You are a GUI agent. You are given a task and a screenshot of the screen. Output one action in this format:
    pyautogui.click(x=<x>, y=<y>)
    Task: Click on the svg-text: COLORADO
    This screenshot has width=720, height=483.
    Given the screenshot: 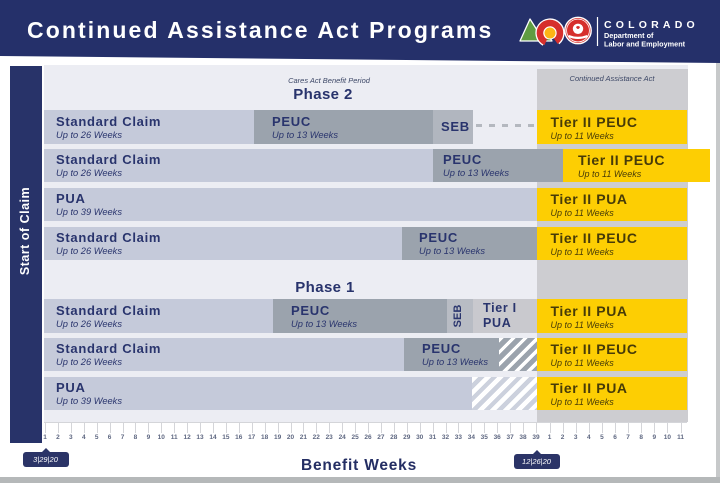 What is the action you would take?
    pyautogui.click(x=650, y=25)
    